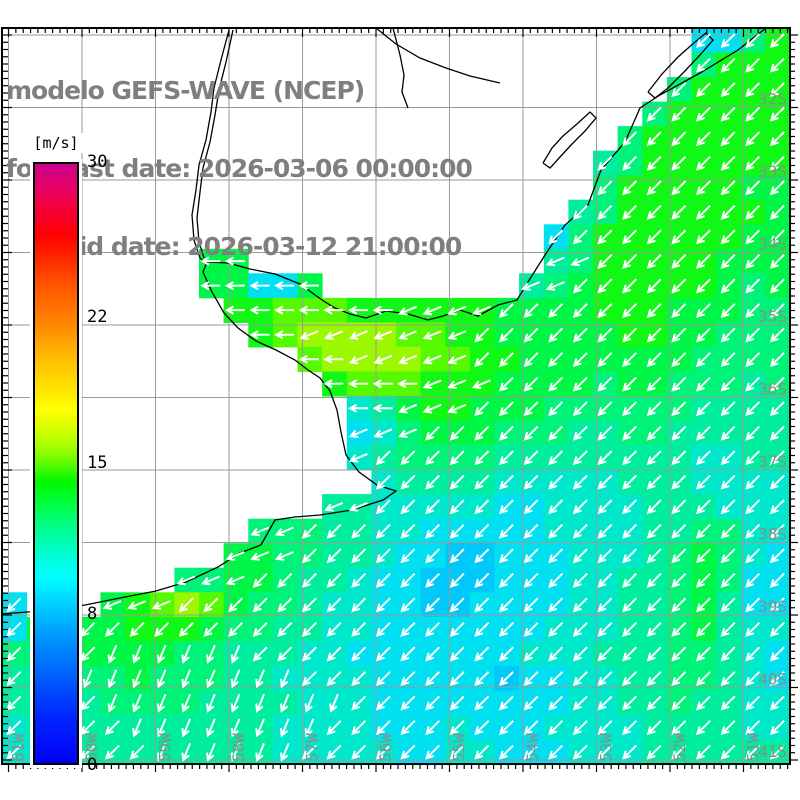 This screenshot has height=800, width=800. I want to click on latitude-label: 34S, so click(772, 244).